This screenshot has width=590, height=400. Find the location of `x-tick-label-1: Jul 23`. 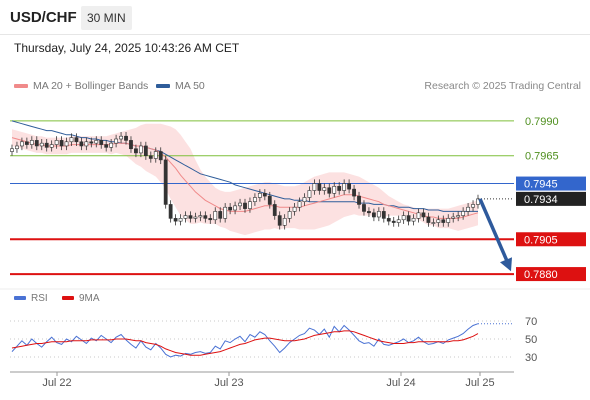

x-tick-label-1: Jul 23 is located at coordinates (228, 383).